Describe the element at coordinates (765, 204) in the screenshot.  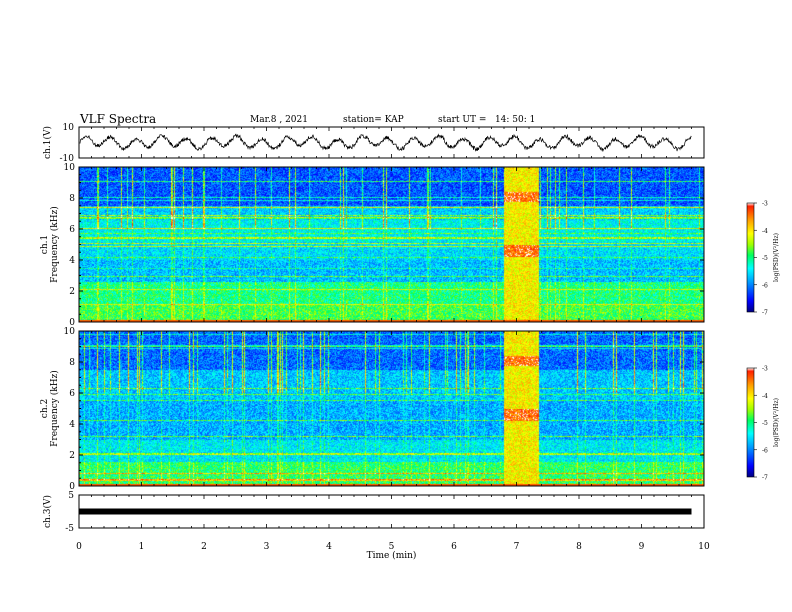
I see `ch1-spectrogram-colorbar-tick-label: -3` at that location.